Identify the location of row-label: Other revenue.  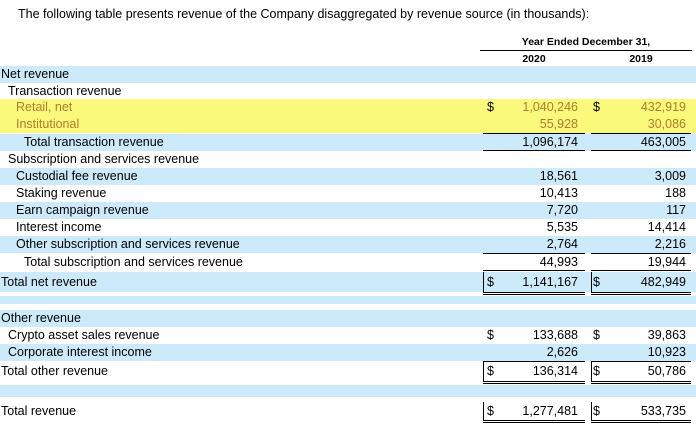
(41, 318).